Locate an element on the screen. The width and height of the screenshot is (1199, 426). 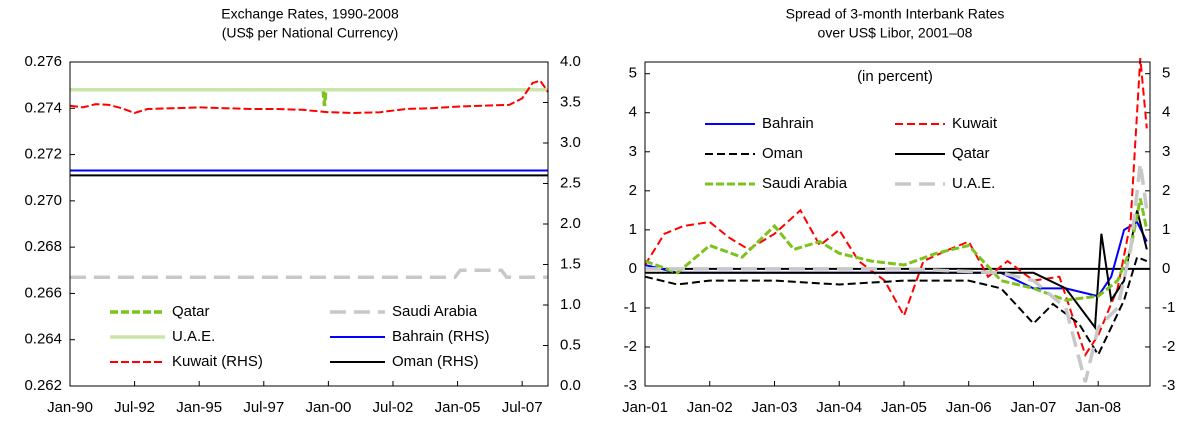
x-tick-label: Jul-02 is located at coordinates (393, 407).